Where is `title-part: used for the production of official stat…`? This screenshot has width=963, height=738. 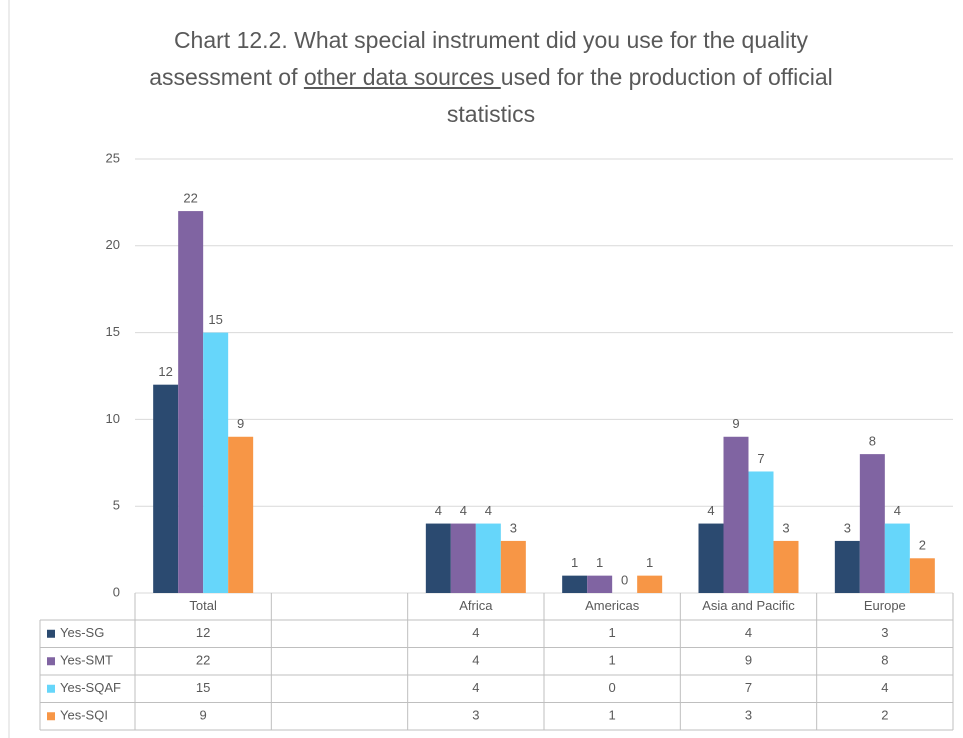 title-part: used for the production of official stat… is located at coordinates (639, 95).